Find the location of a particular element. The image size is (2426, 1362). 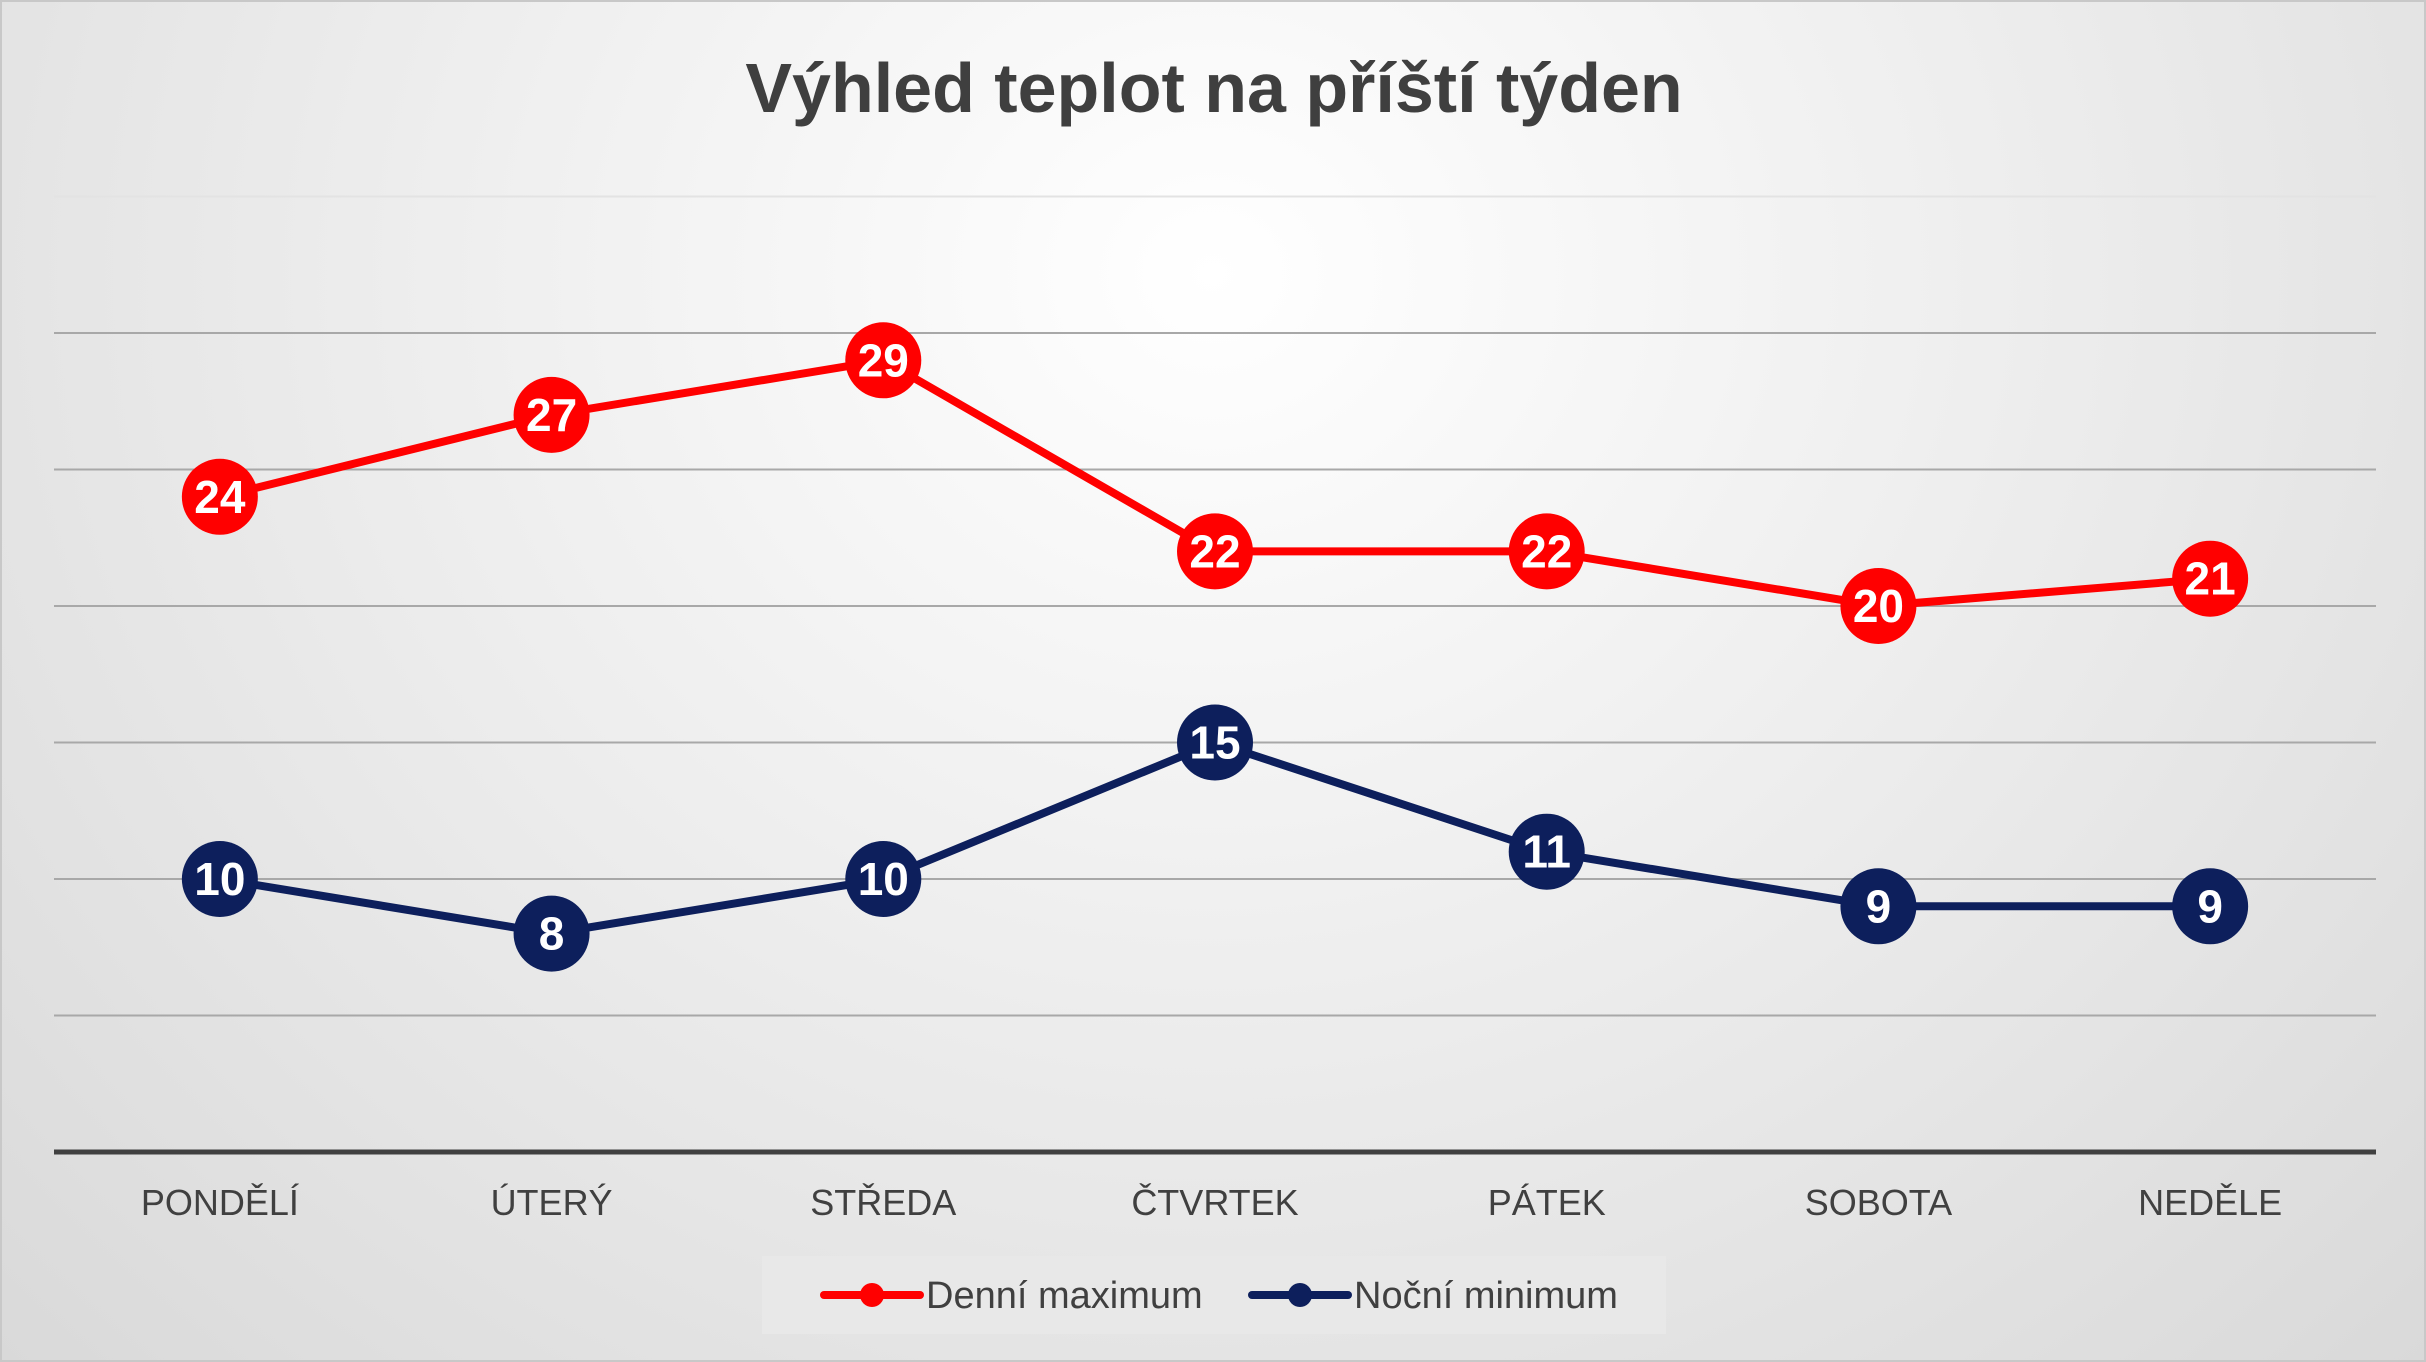

legend-label: Denní maximum is located at coordinates (1064, 1296).